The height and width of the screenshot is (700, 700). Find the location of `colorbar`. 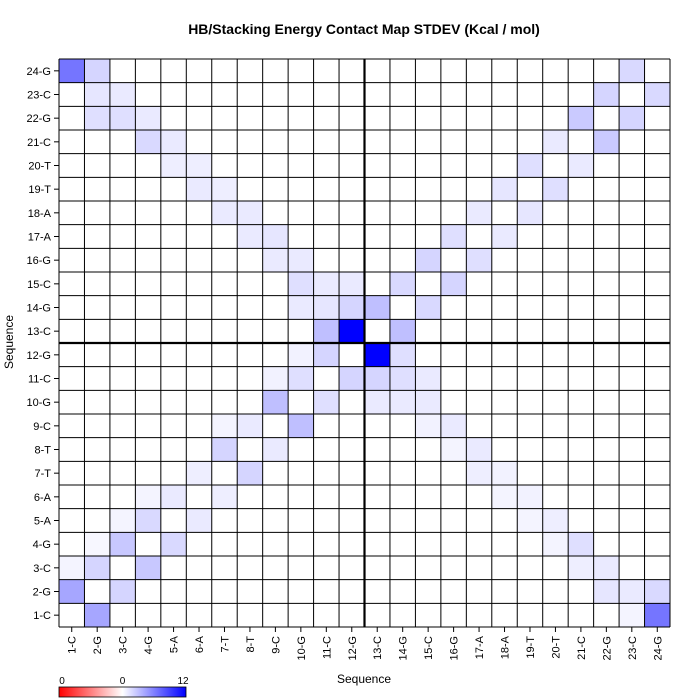

colorbar is located at coordinates (122, 692).